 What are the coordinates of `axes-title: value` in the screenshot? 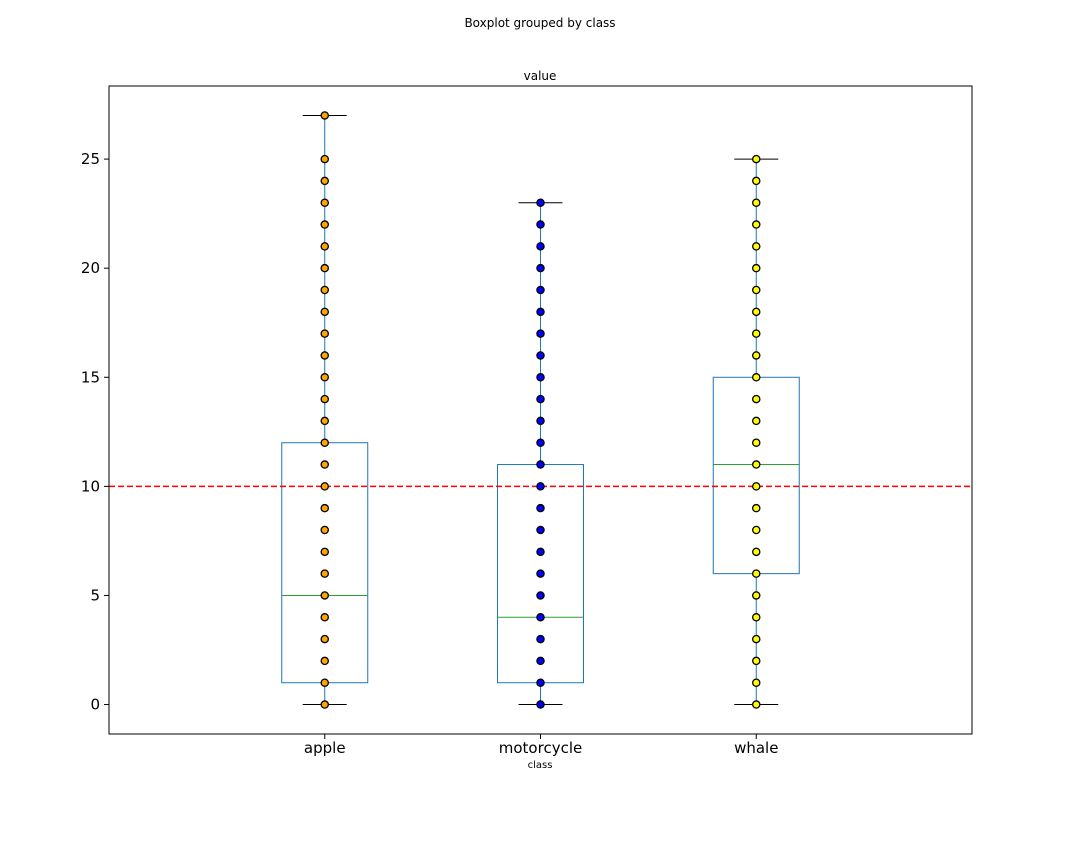 It's located at (540, 76).